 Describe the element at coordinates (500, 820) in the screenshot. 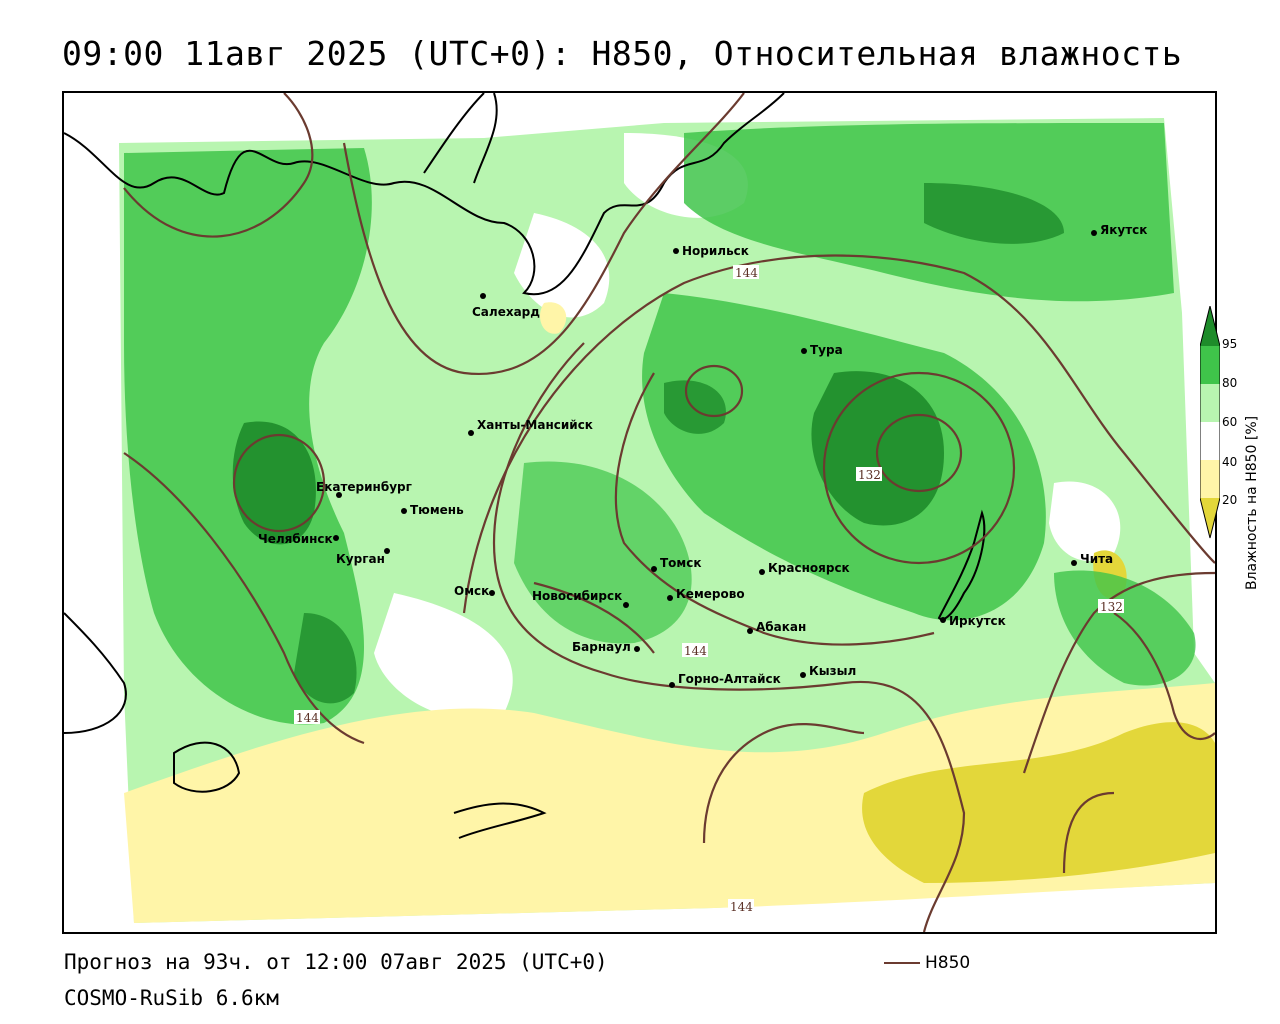

I see `balkhash-lake-coastline` at that location.